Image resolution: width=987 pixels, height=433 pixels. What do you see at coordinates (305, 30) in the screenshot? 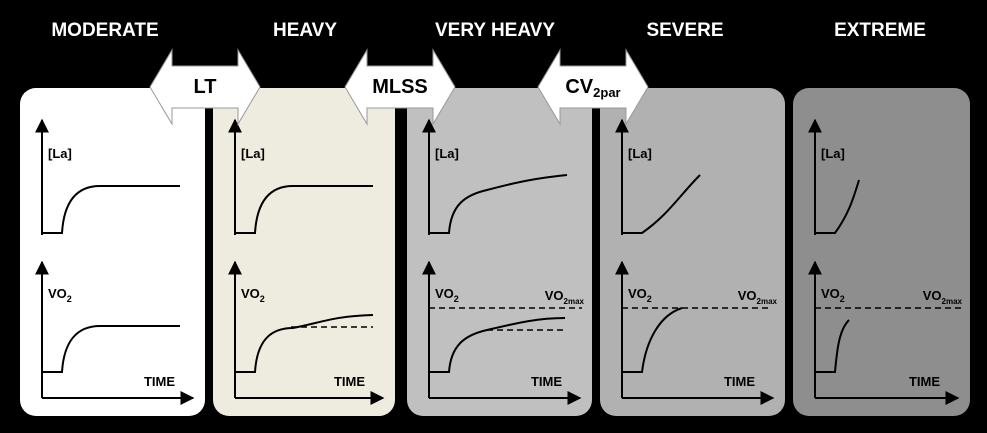
I see `domain-title: HEAVY` at bounding box center [305, 30].